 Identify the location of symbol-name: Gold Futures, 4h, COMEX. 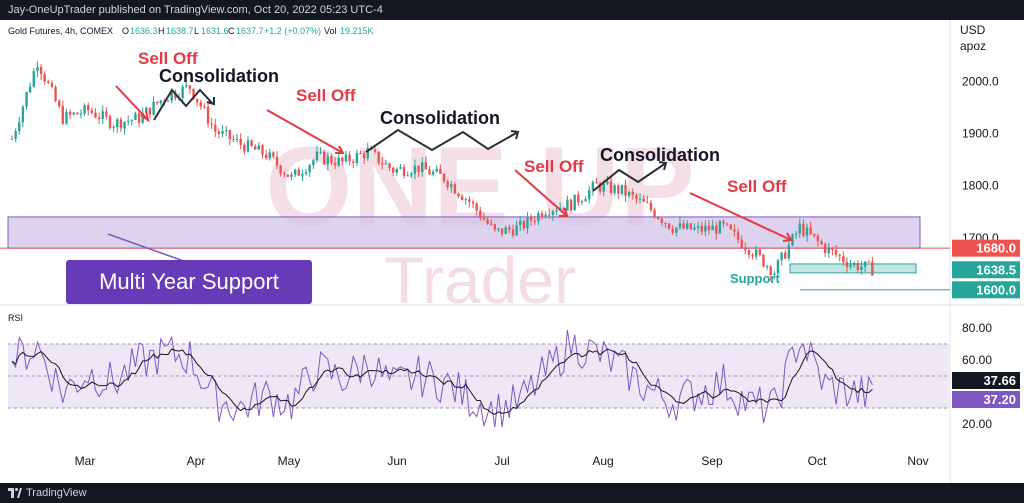
(60, 31).